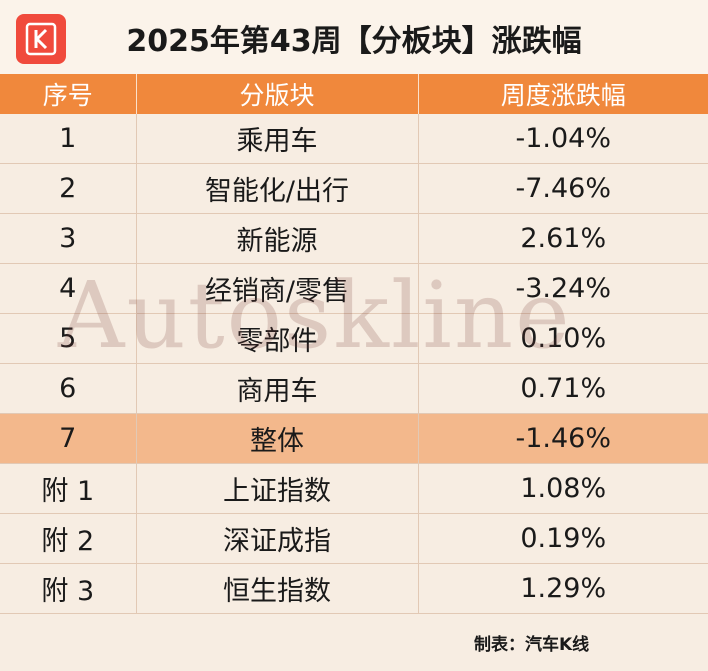 Image resolution: width=708 pixels, height=671 pixels. I want to click on row-number-cell: 2, so click(68, 188).